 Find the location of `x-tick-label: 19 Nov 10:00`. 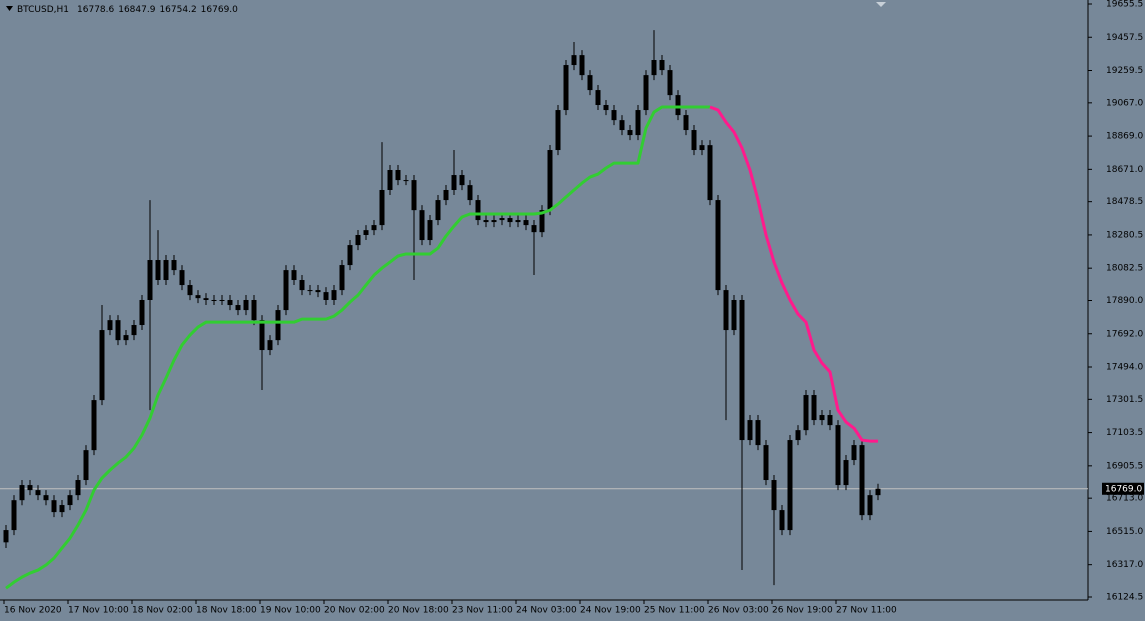

x-tick-label: 19 Nov 10:00 is located at coordinates (290, 611).